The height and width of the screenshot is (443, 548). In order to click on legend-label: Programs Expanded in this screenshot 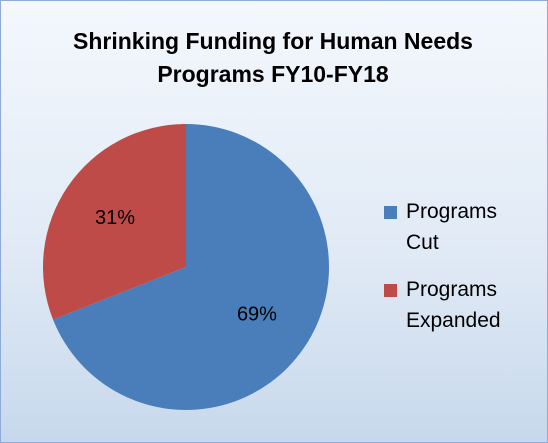, I will do `click(453, 305)`.